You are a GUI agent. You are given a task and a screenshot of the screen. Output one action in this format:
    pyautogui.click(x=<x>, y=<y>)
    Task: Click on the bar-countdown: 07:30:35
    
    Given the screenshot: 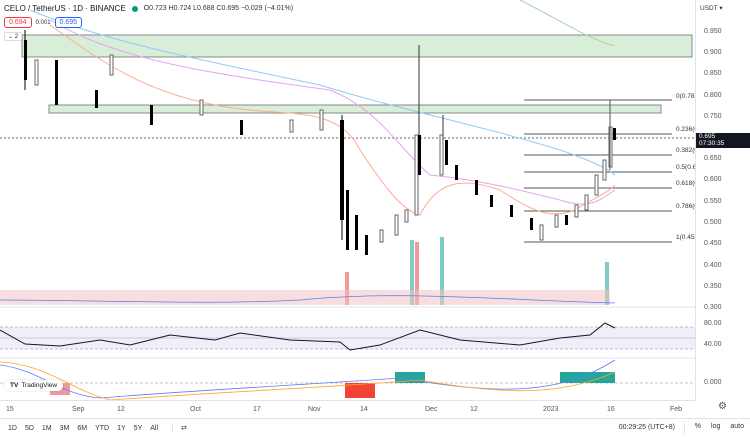 What is the action you would take?
    pyautogui.click(x=712, y=143)
    